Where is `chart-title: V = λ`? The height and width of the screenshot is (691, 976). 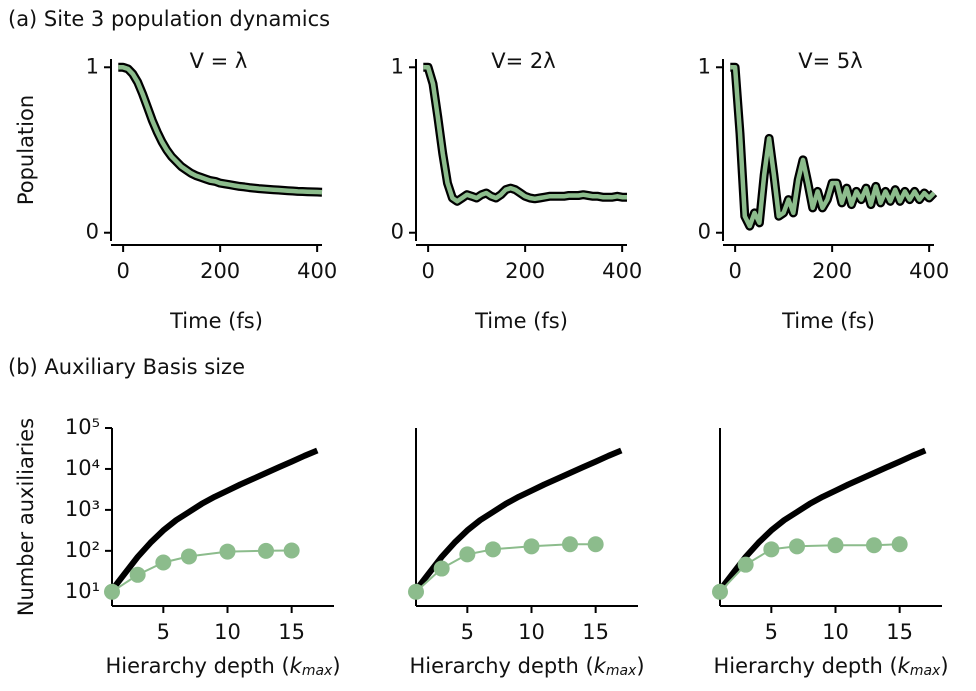
chart-title: V = λ is located at coordinates (219, 61).